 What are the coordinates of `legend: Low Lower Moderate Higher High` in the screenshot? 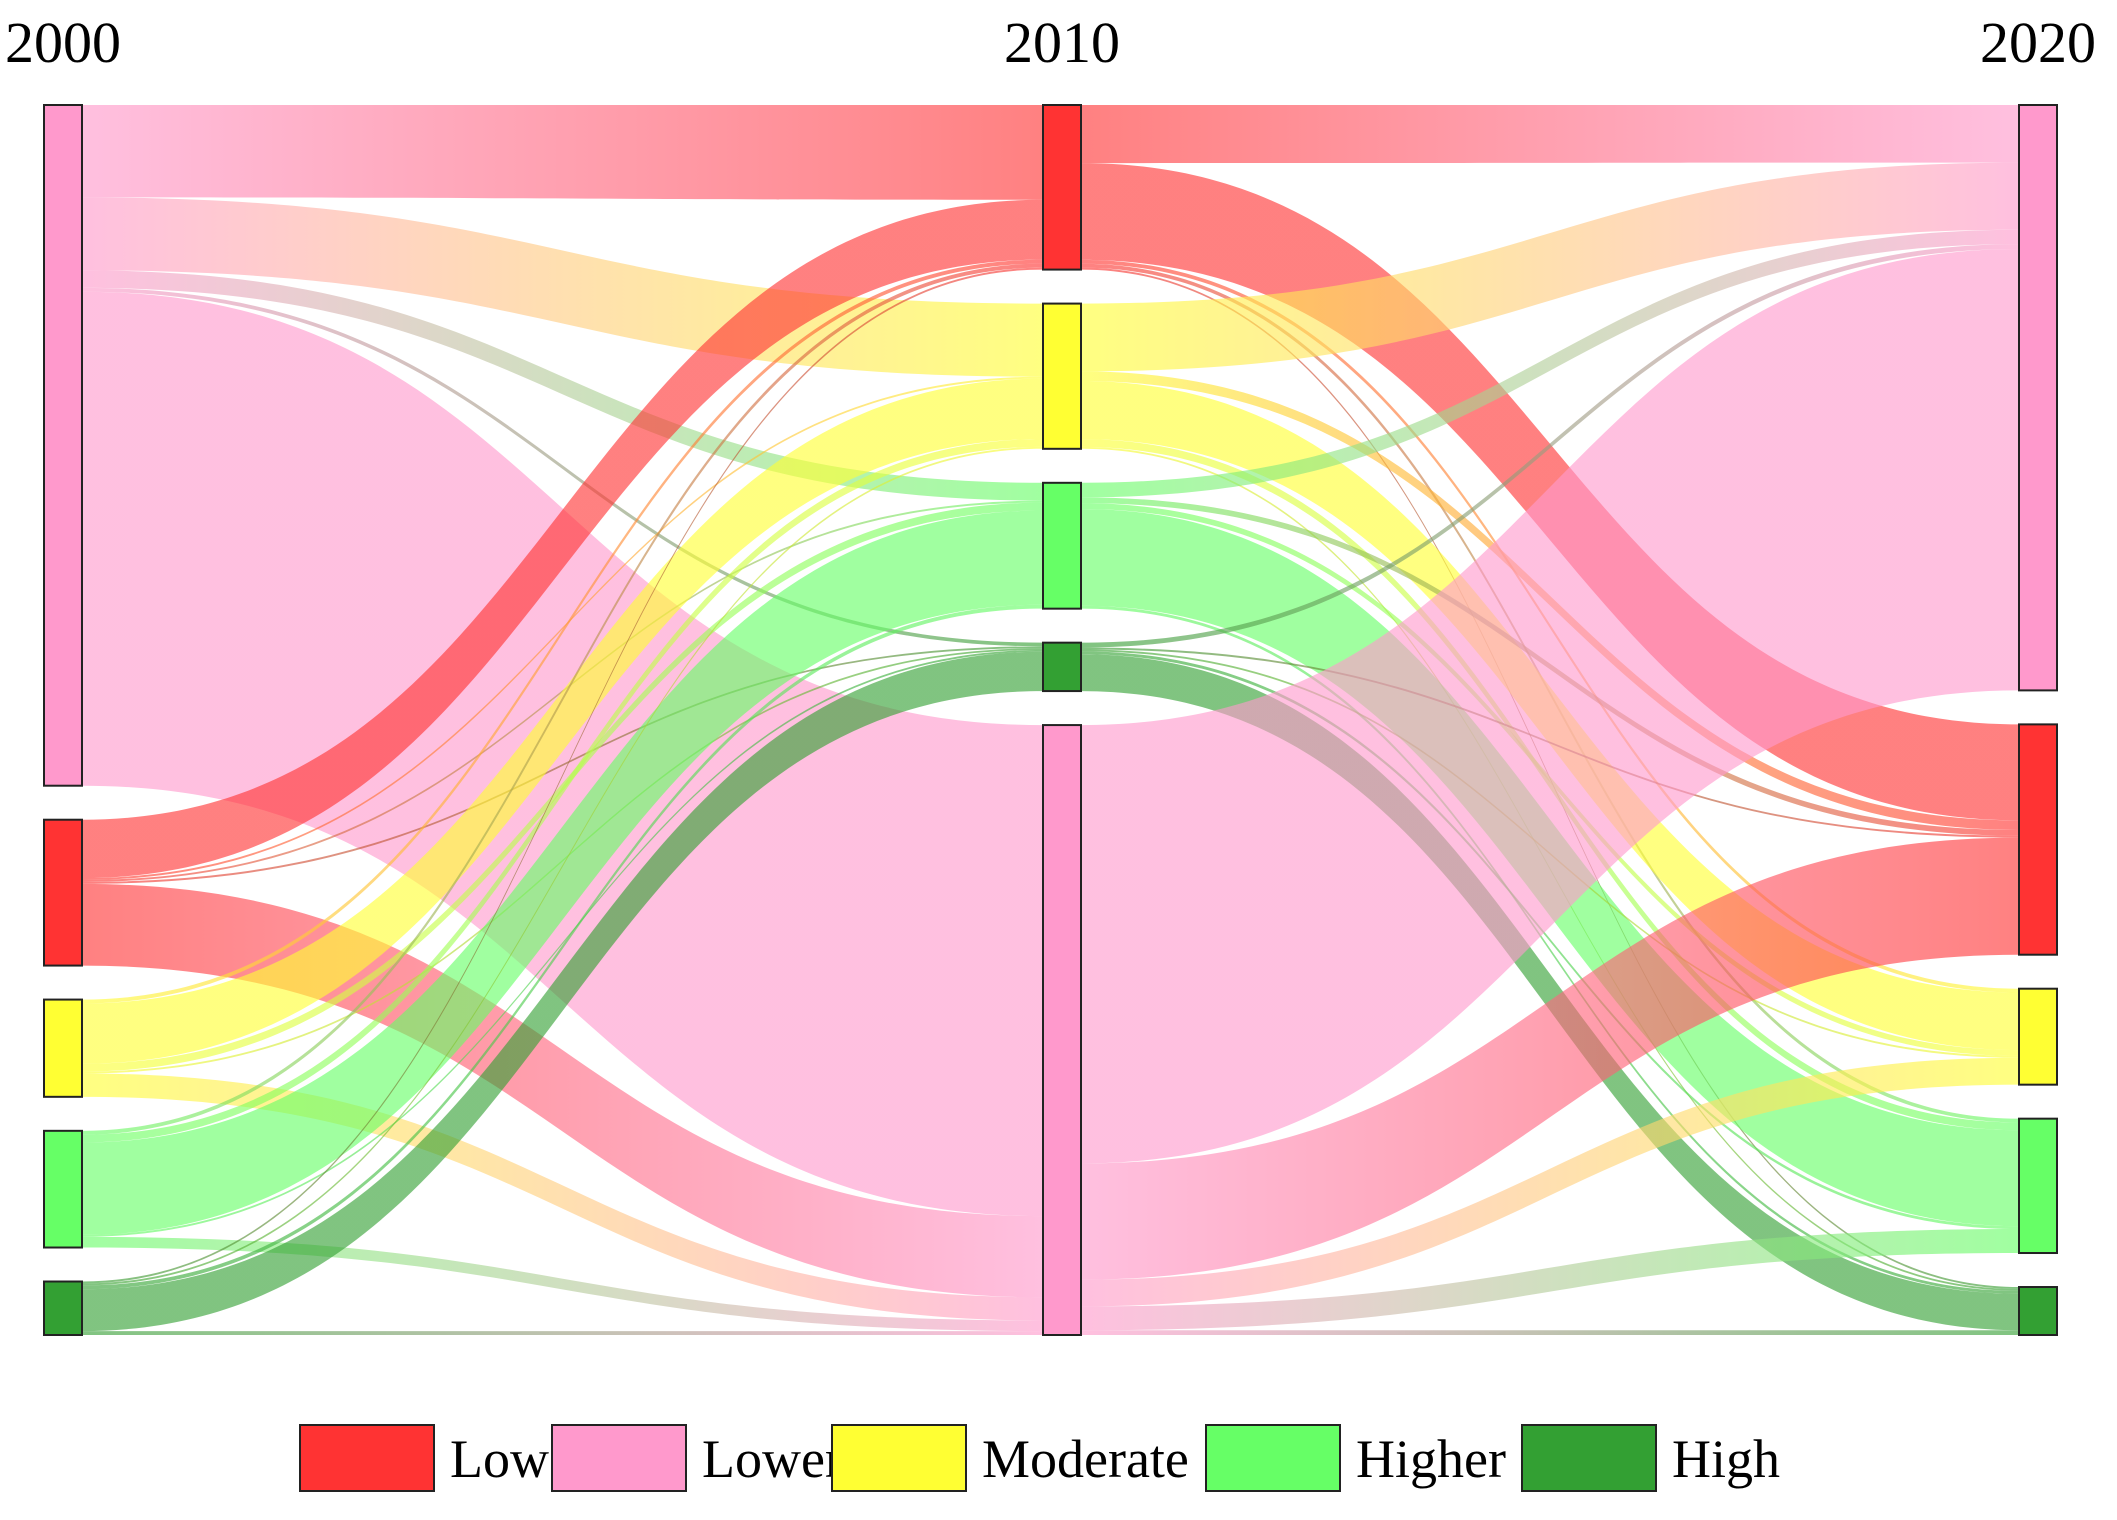 It's located at (1039, 1458).